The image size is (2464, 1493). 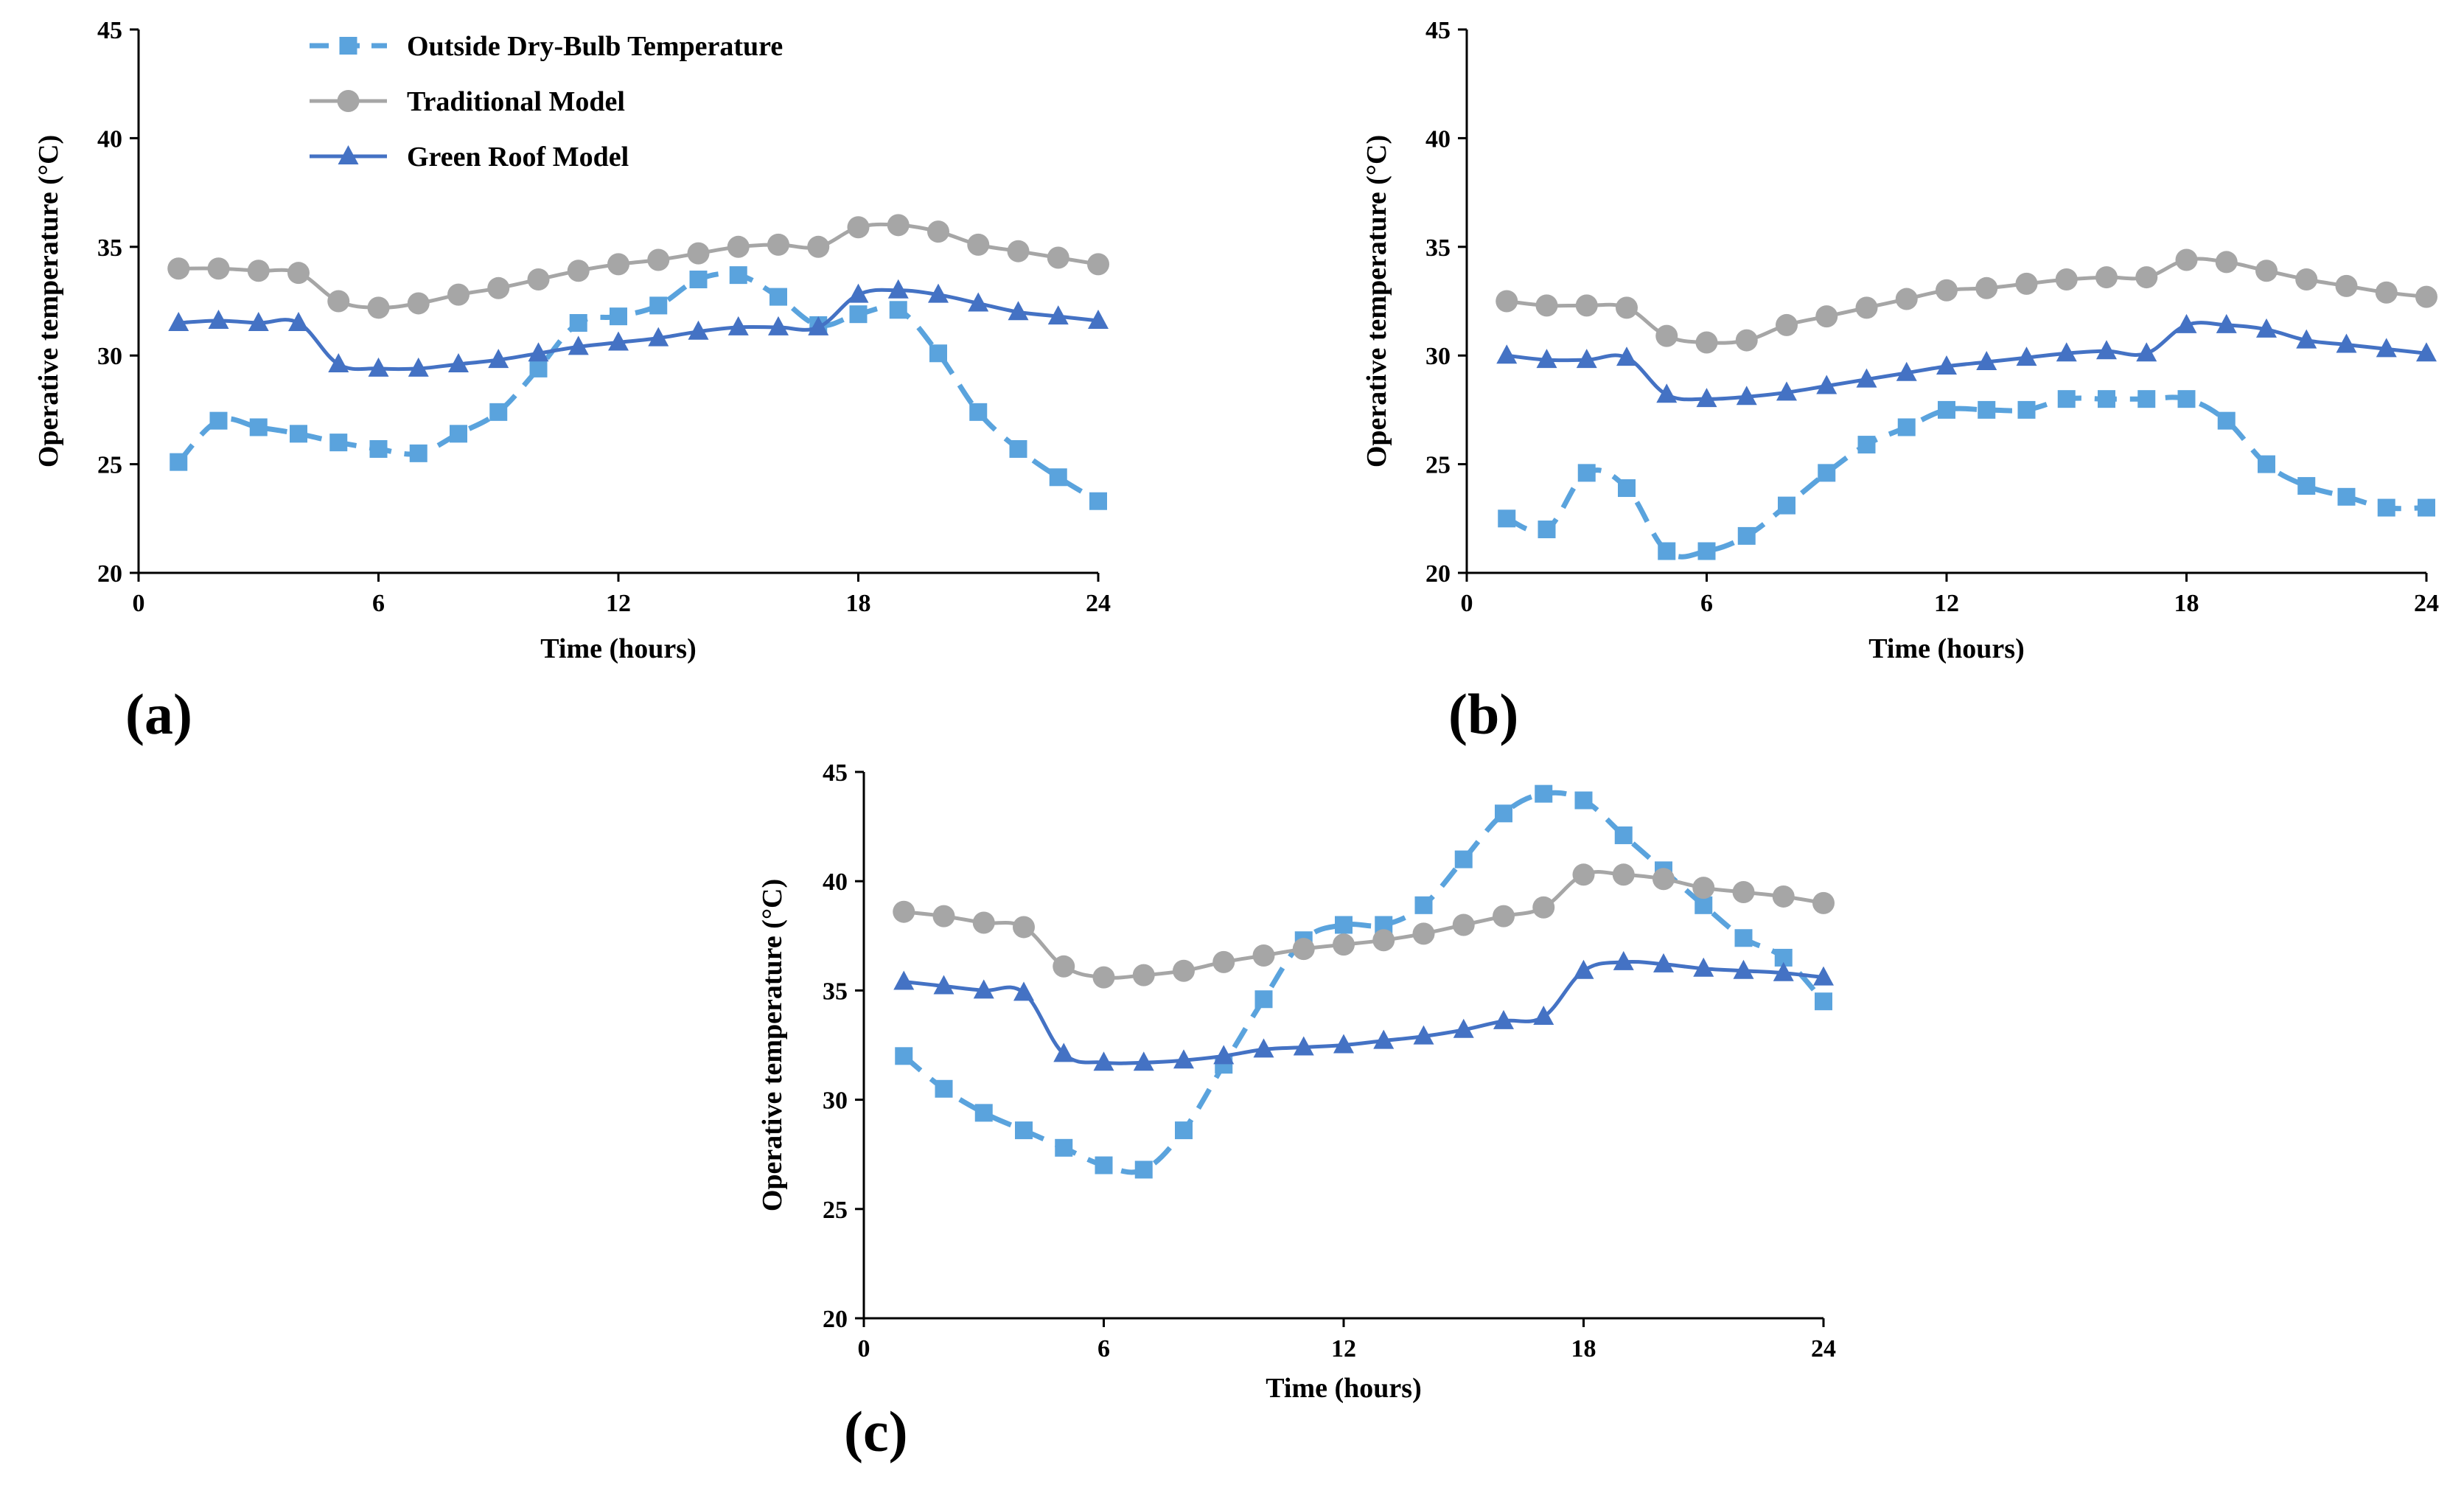 I want to click on legend-marker-outside, so click(x=348, y=46).